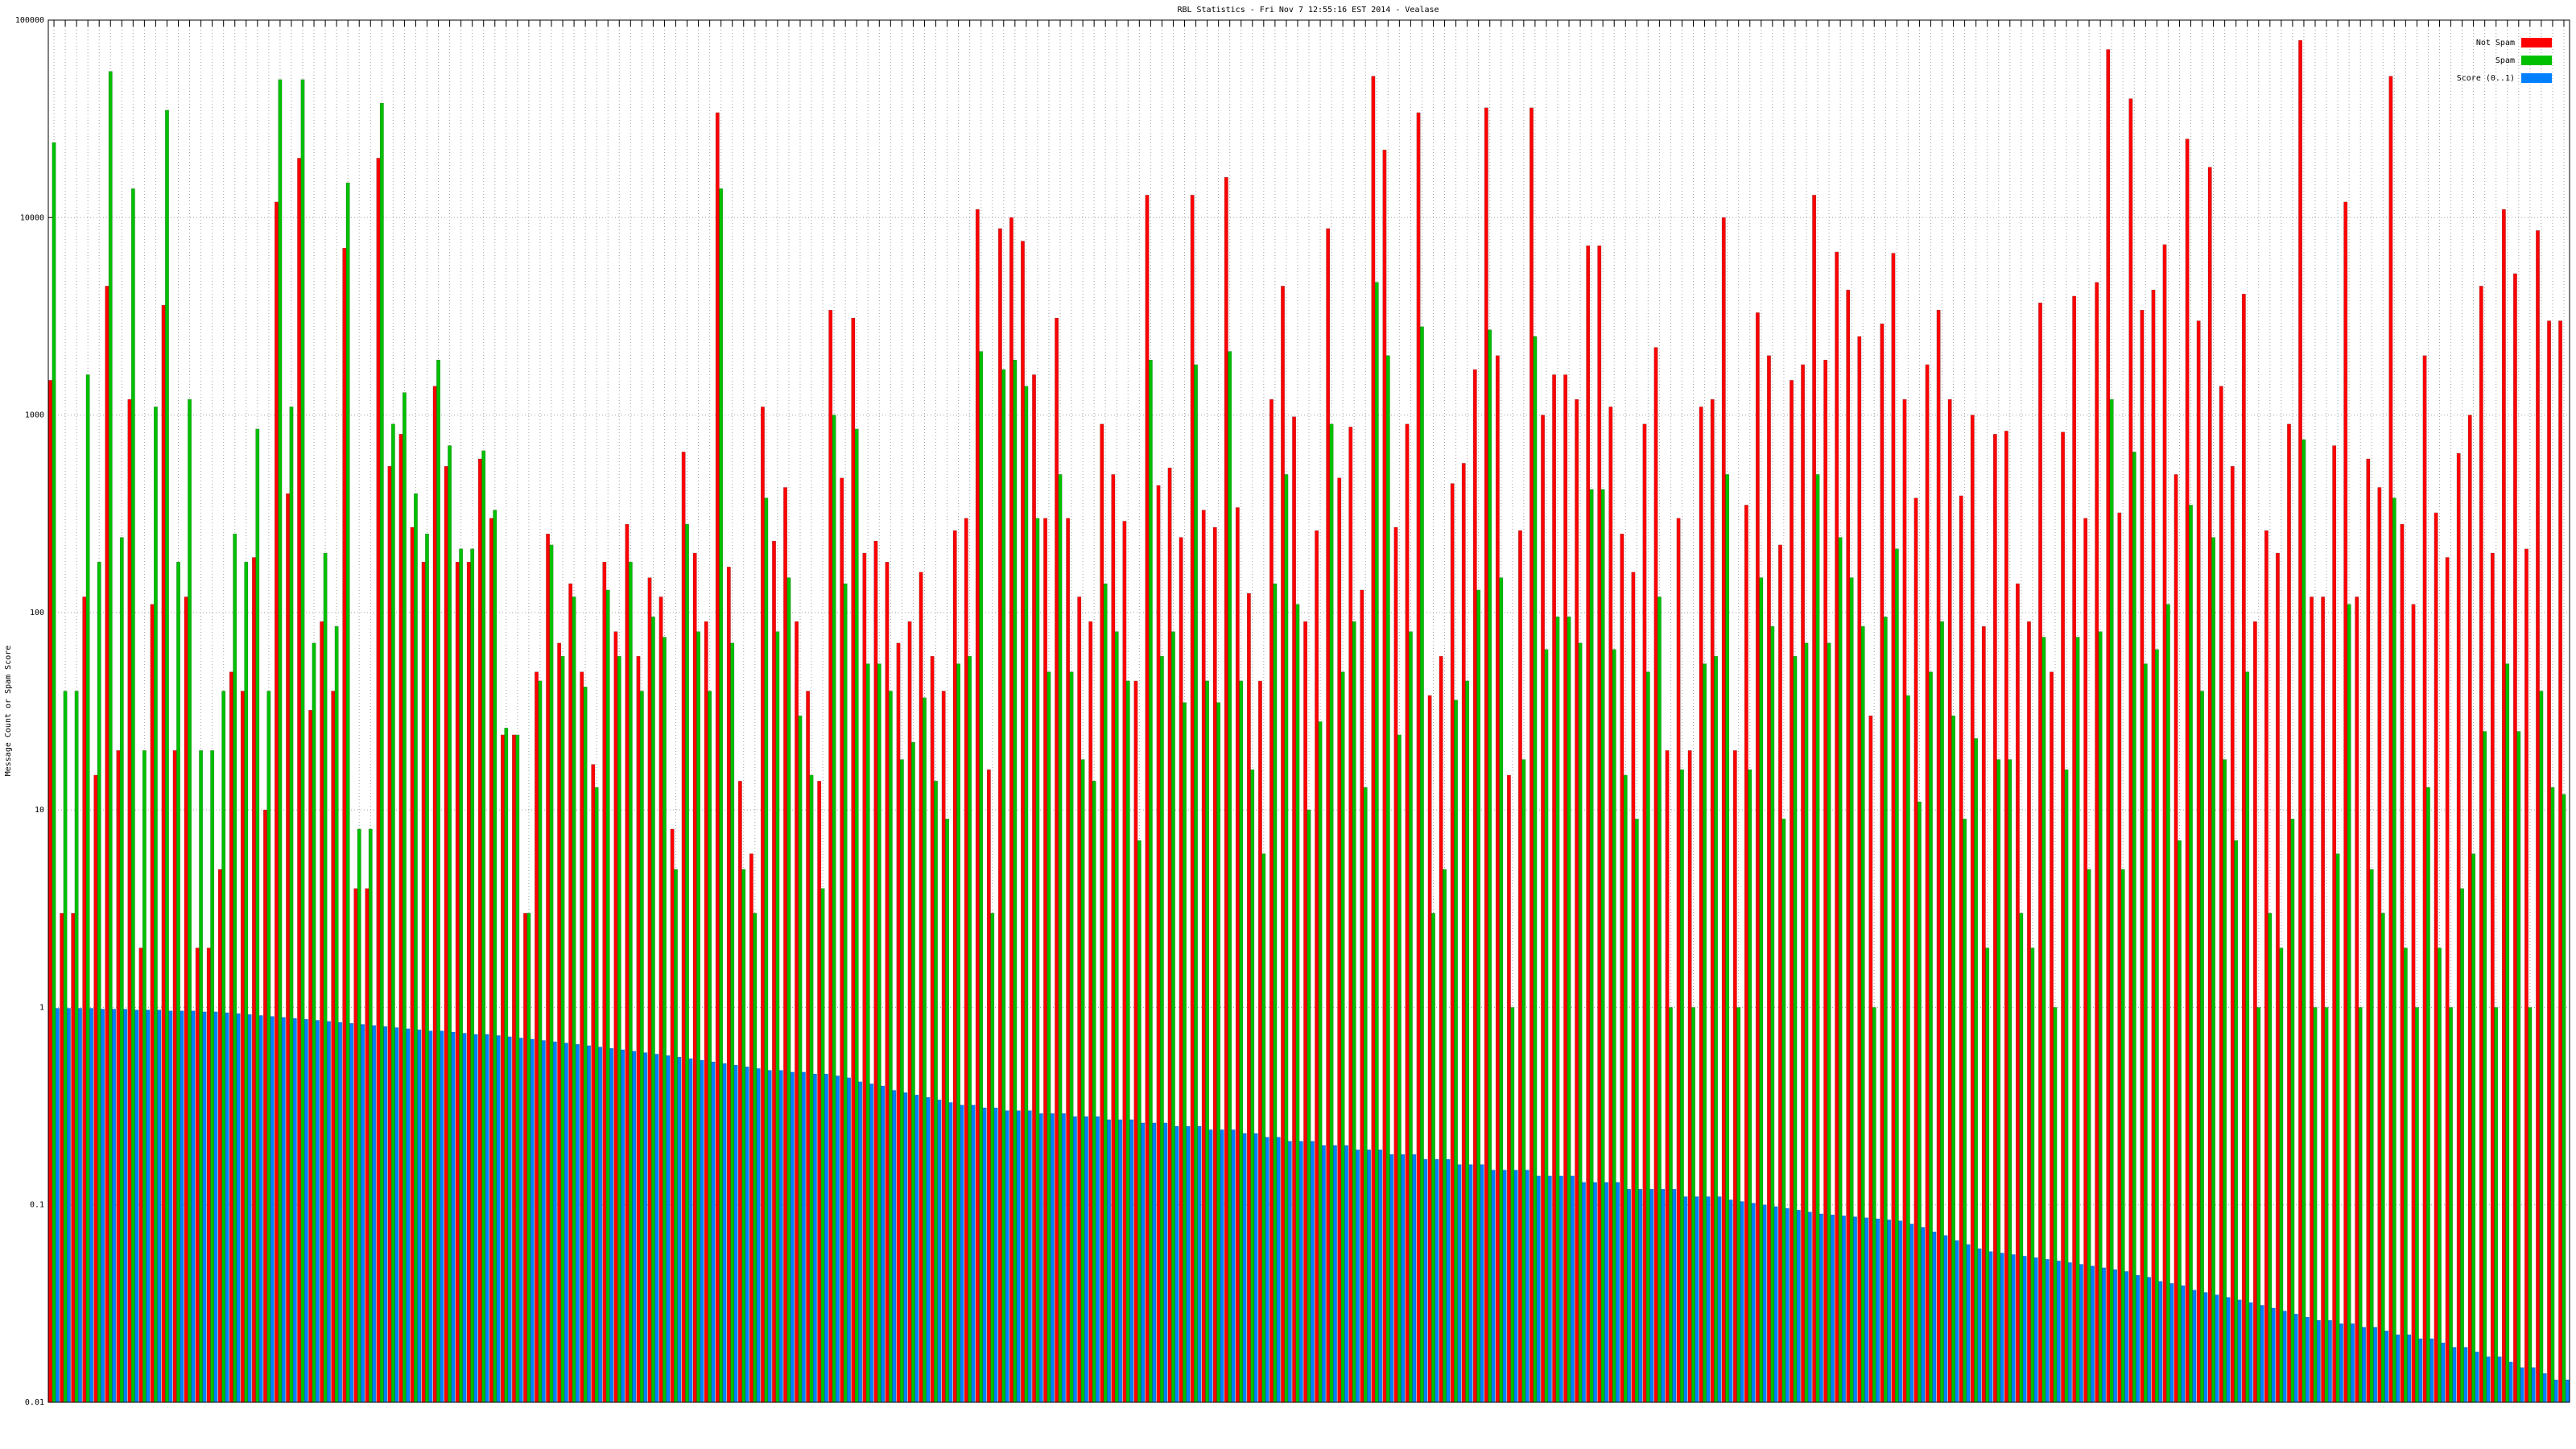 This screenshot has width=2576, height=1449. I want to click on y-axis-label: Message Count or Spam Score, so click(8, 711).